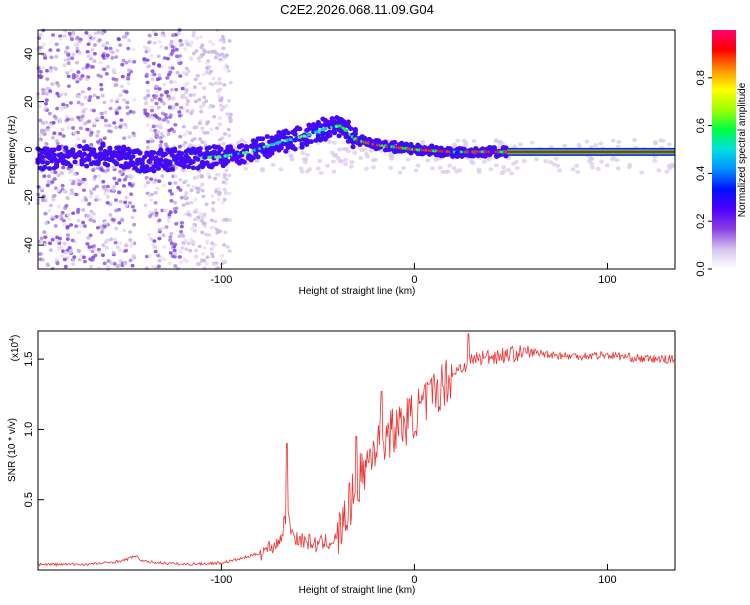 Image resolution: width=750 pixels, height=605 pixels. What do you see at coordinates (701, 125) in the screenshot?
I see `colorbar-tick-label: 0.6` at bounding box center [701, 125].